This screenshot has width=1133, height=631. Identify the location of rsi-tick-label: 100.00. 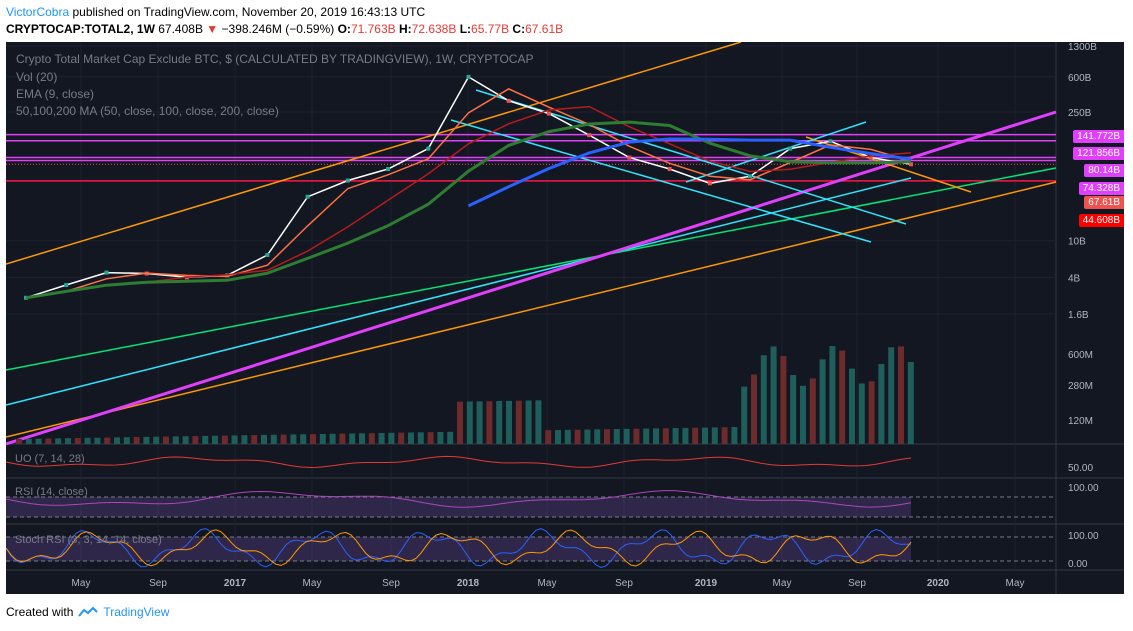
(1083, 488).